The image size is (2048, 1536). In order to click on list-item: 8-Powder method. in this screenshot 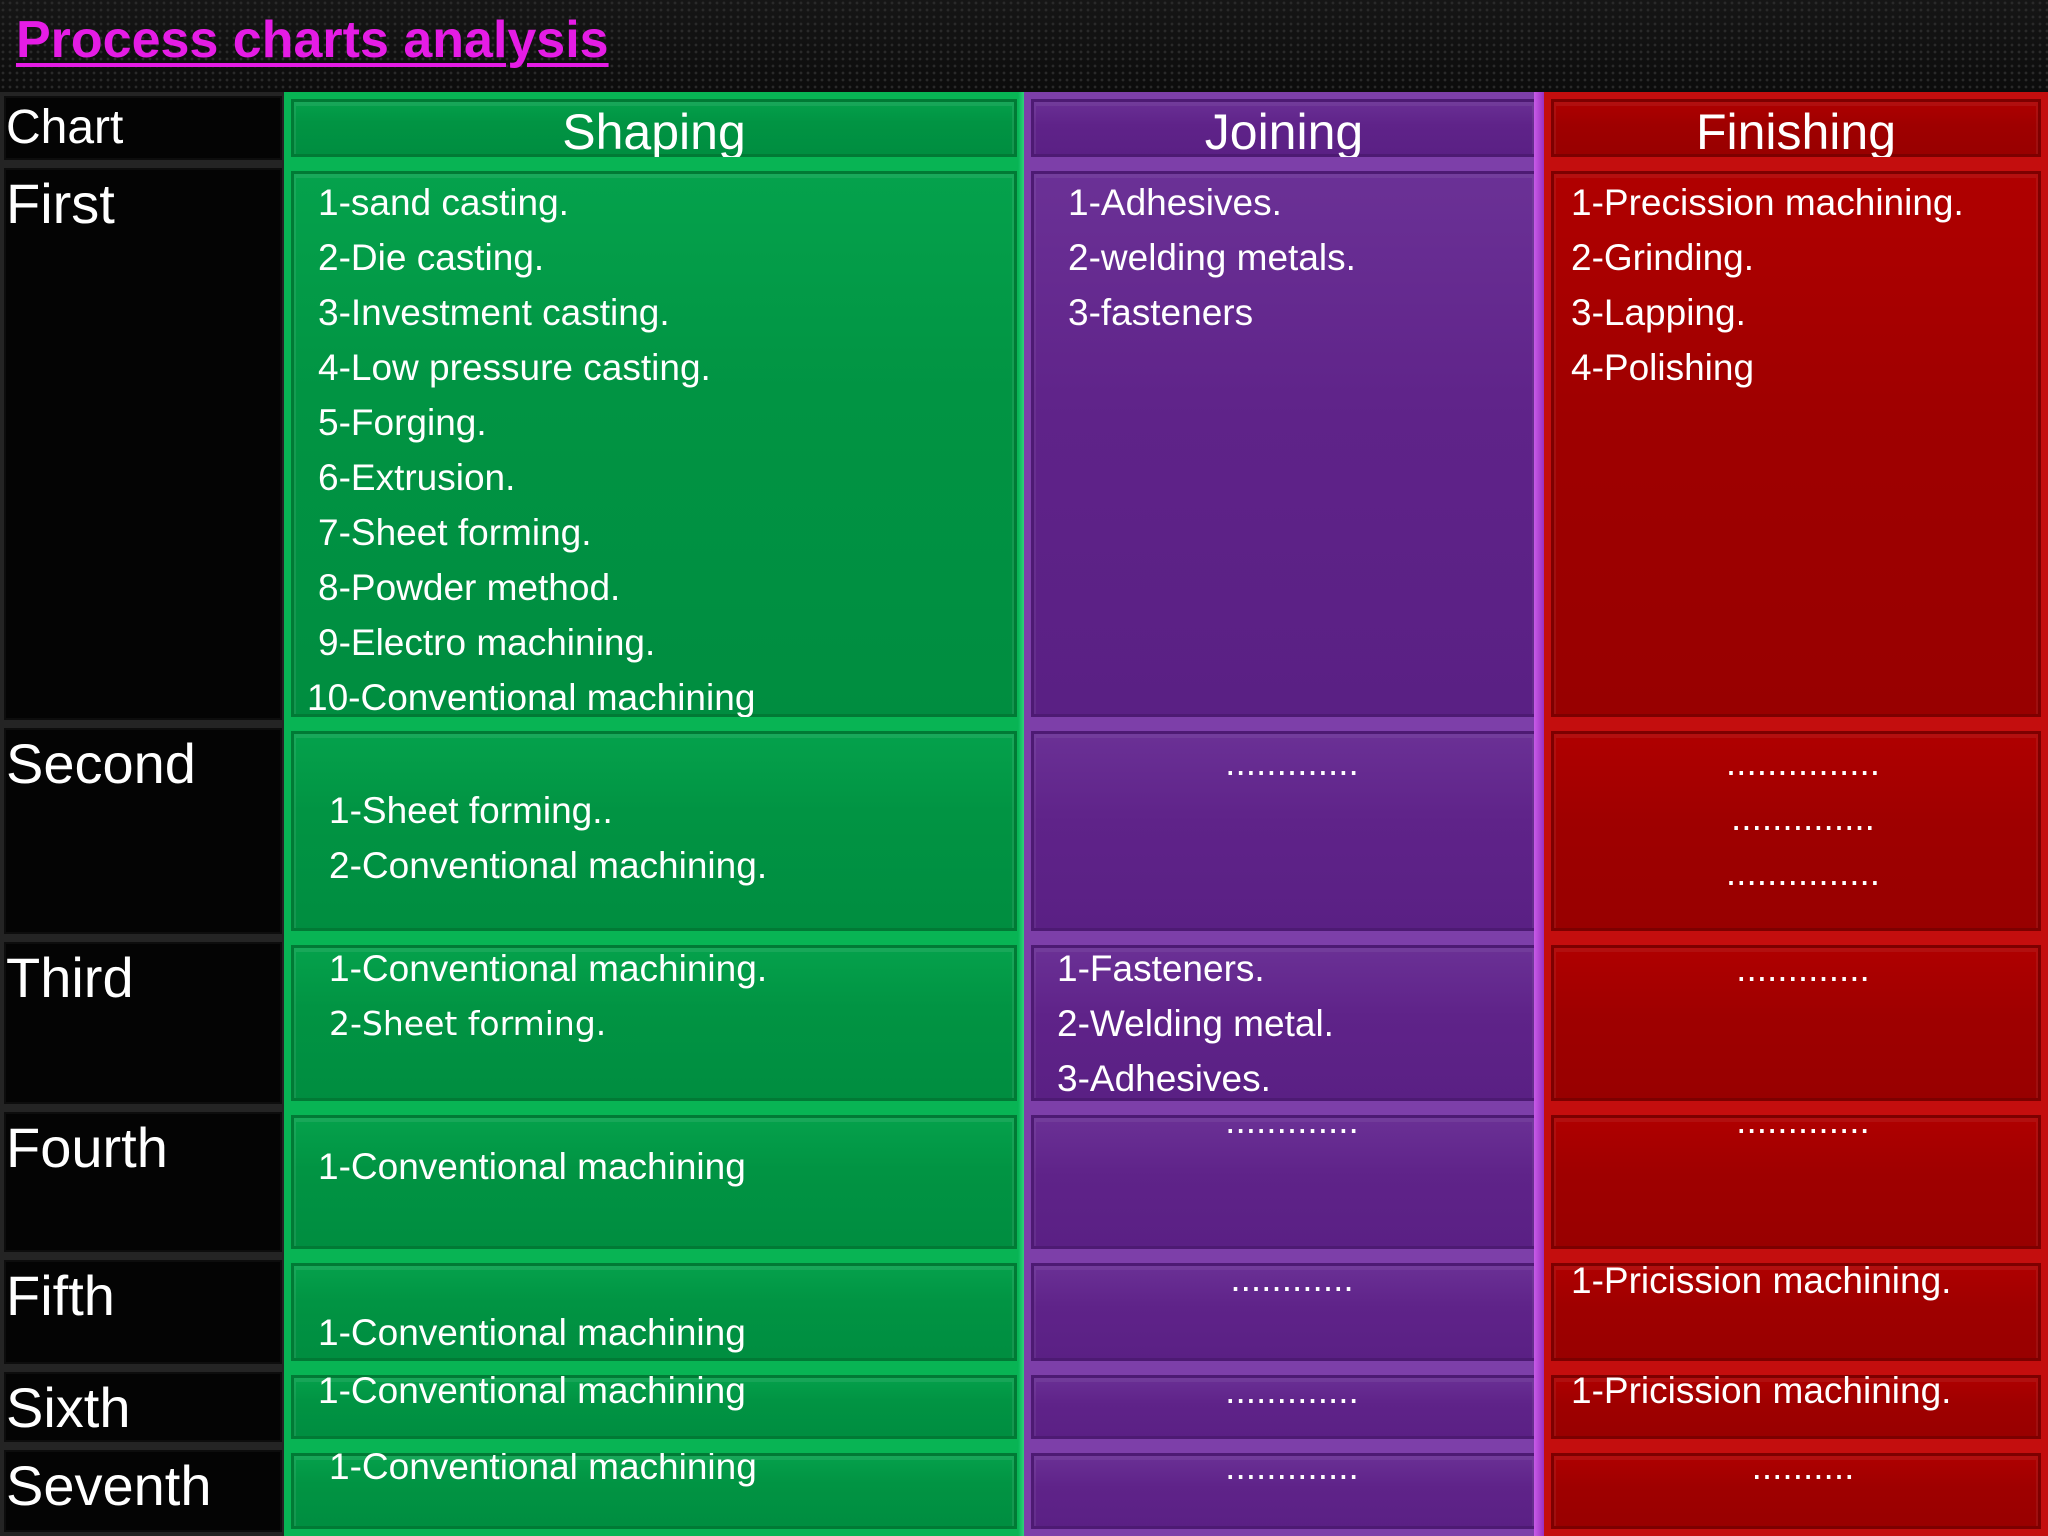, I will do `click(469, 587)`.